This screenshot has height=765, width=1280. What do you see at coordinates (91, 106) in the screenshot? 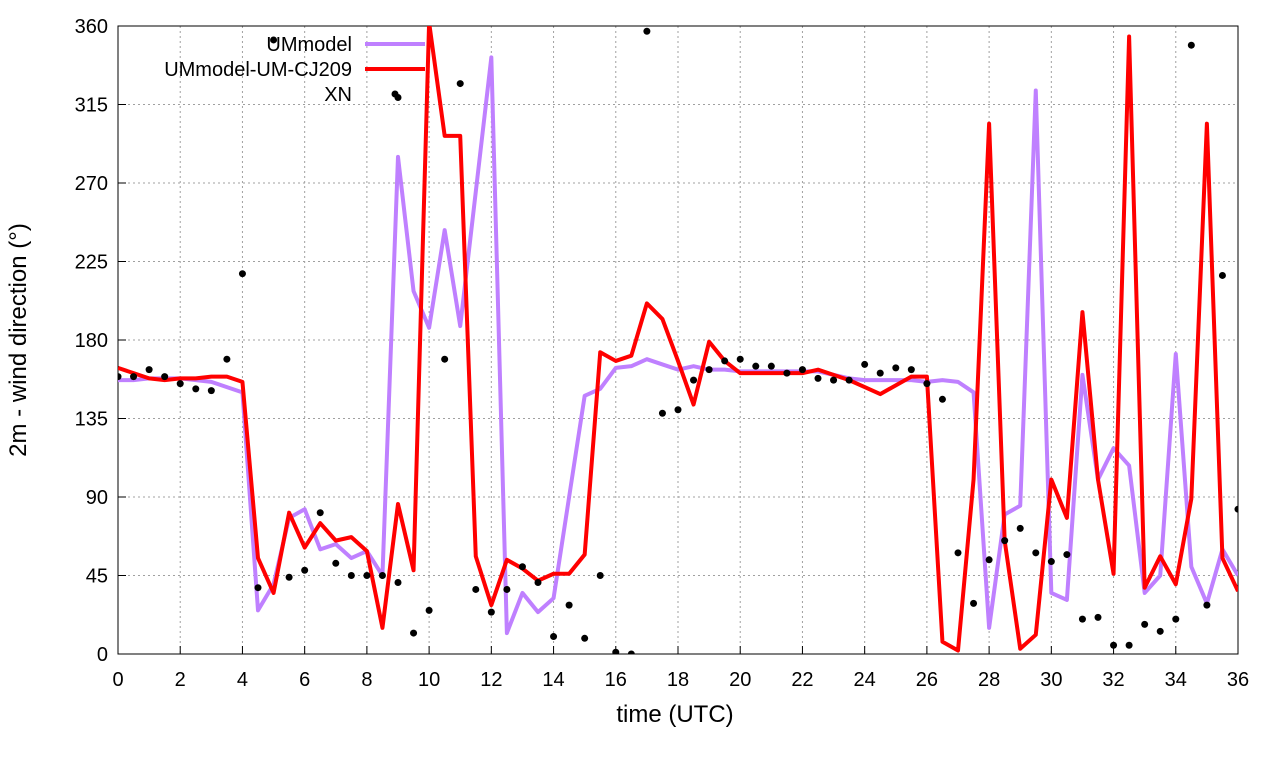
I see `y-tick-label: 315` at bounding box center [91, 106].